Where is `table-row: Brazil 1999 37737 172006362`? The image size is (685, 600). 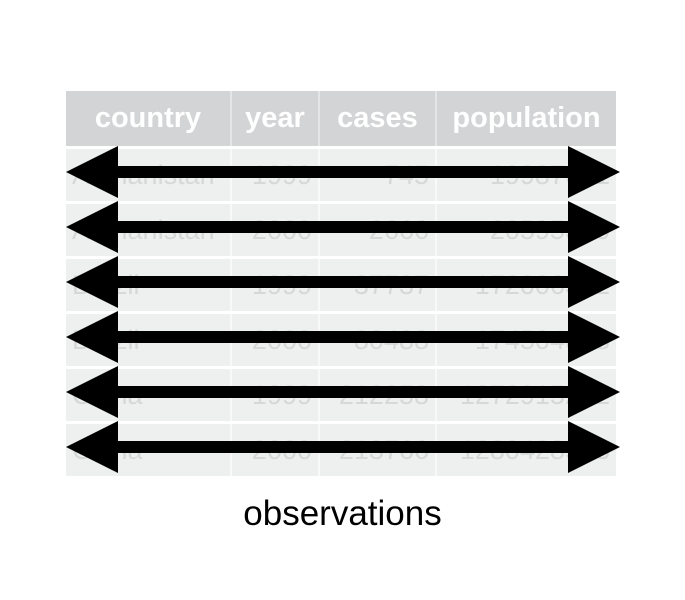
table-row: Brazil 1999 37737 172006362 is located at coordinates (341, 284).